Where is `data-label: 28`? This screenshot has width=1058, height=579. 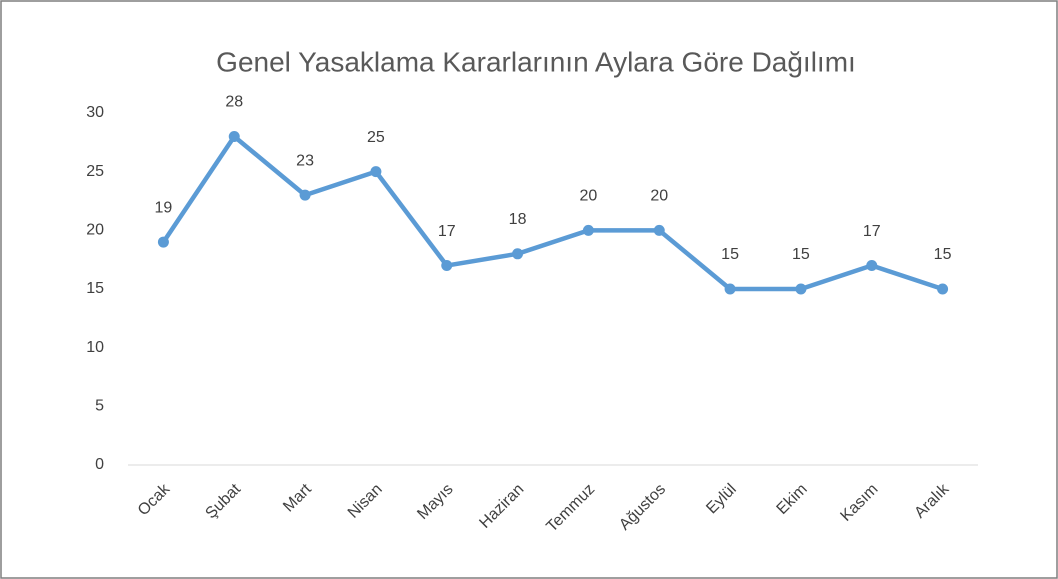 data-label: 28 is located at coordinates (234, 102).